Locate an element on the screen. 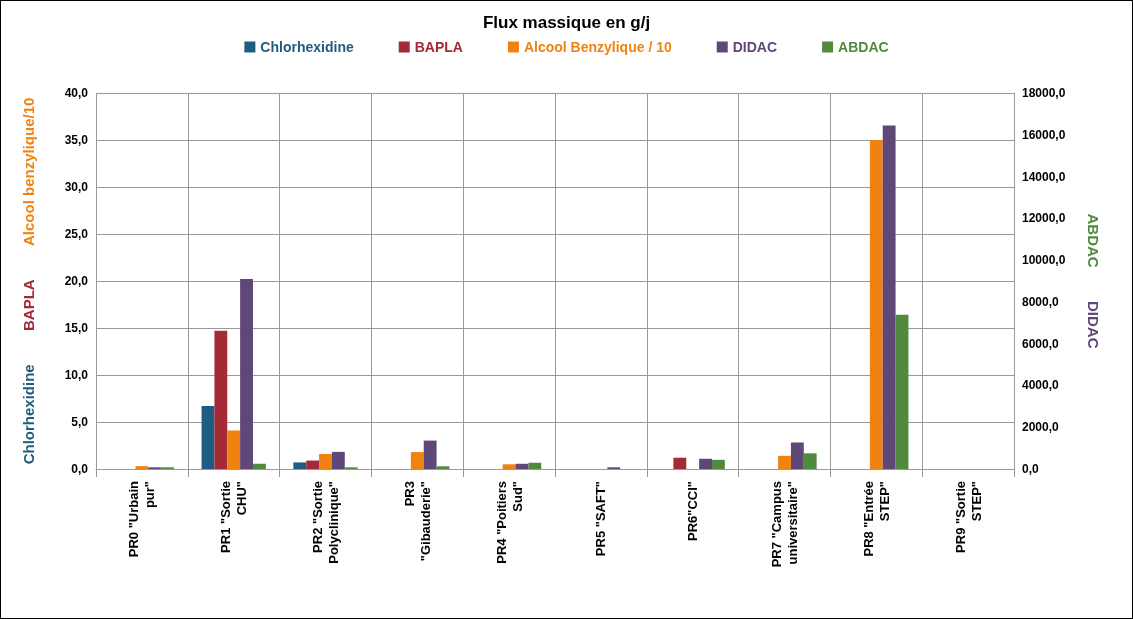 This screenshot has height=619, width=1133. y2-tick-label: 16000,0 is located at coordinates (1044, 134).